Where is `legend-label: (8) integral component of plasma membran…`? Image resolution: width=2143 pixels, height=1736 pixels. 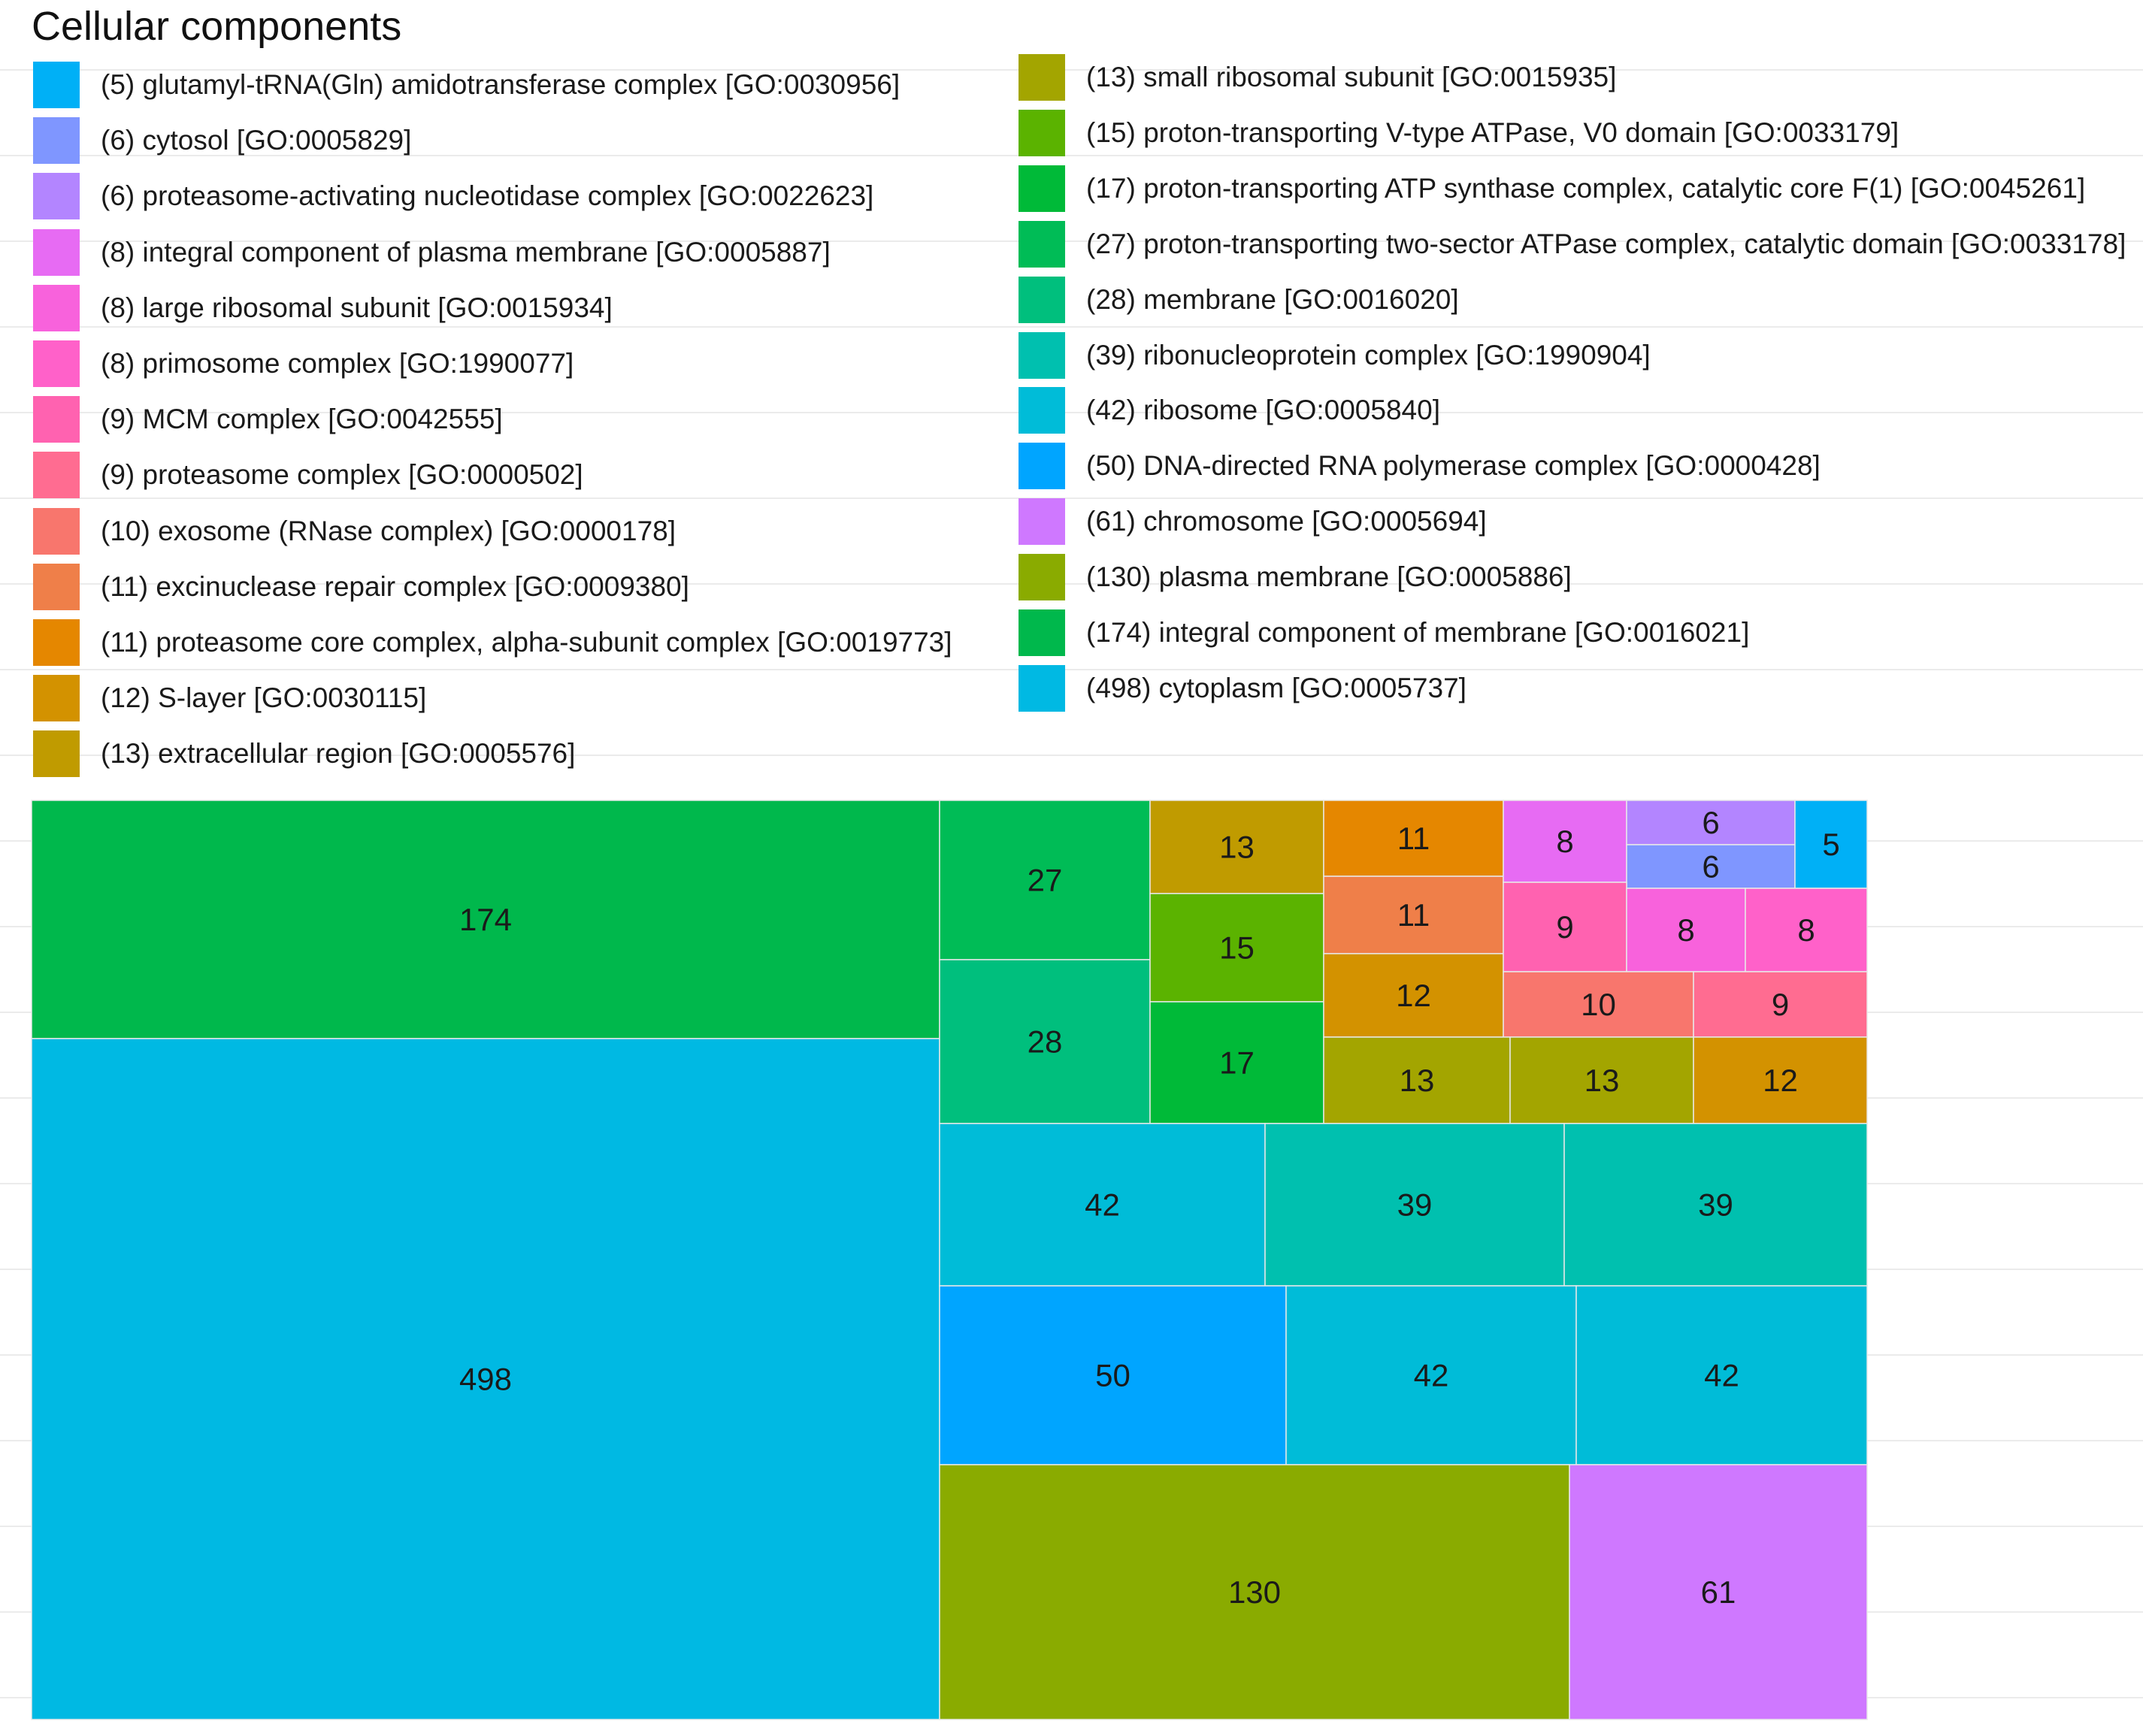 legend-label: (8) integral component of plasma membran… is located at coordinates (466, 252).